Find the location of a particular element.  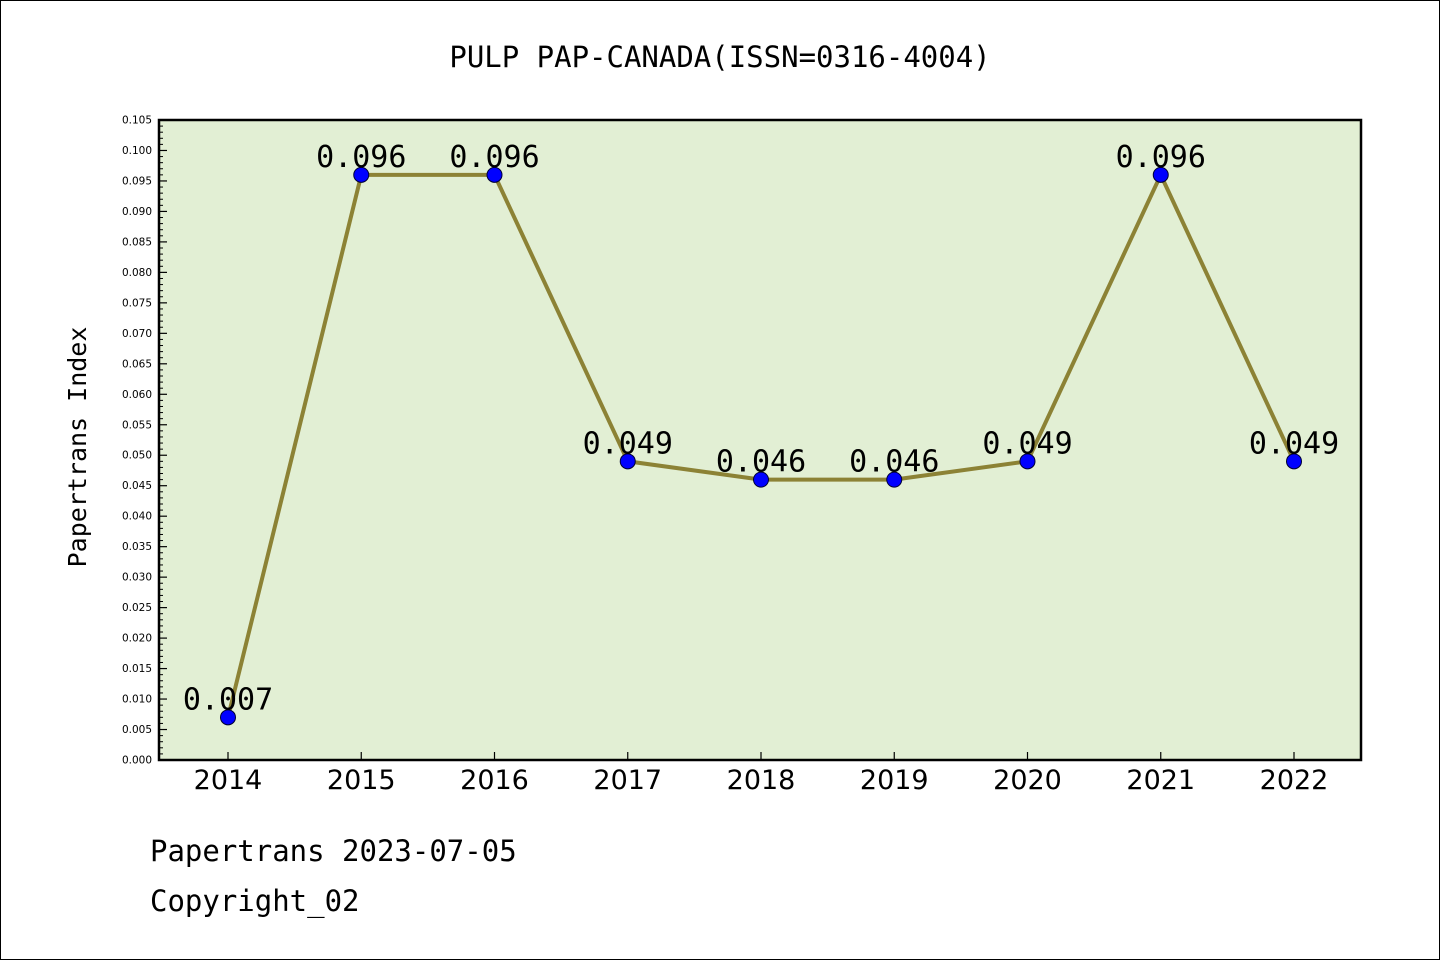

y-tick-label: 0.090 is located at coordinates (137, 212).